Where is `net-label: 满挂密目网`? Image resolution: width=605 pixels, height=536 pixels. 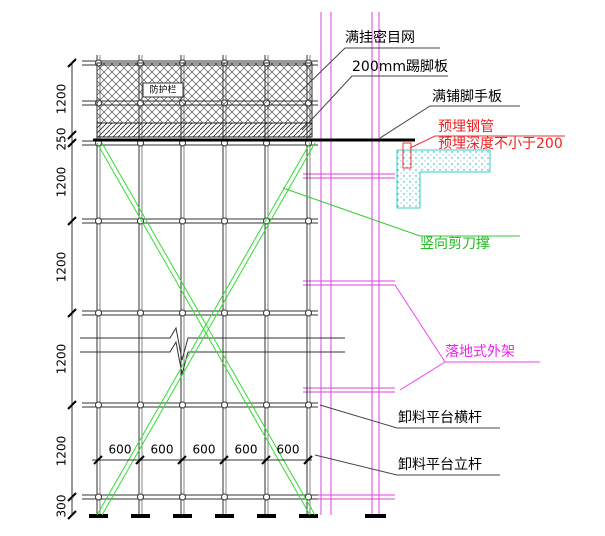 net-label: 满挂密目网 is located at coordinates (380, 37).